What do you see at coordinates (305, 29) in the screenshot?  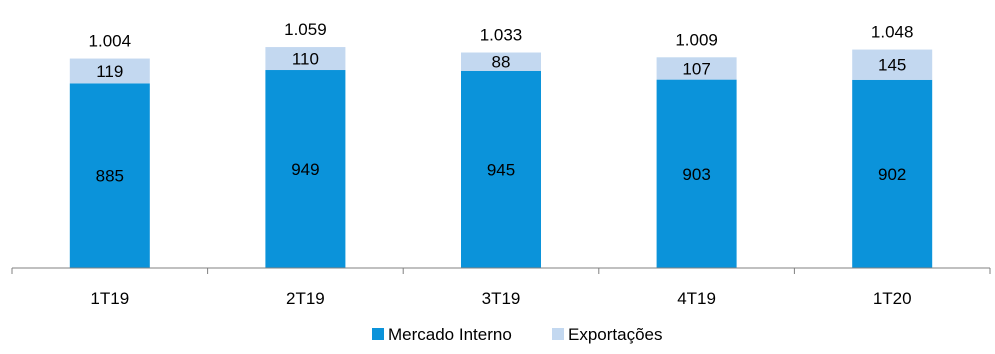 I see `data-label-total: 1.059` at bounding box center [305, 29].